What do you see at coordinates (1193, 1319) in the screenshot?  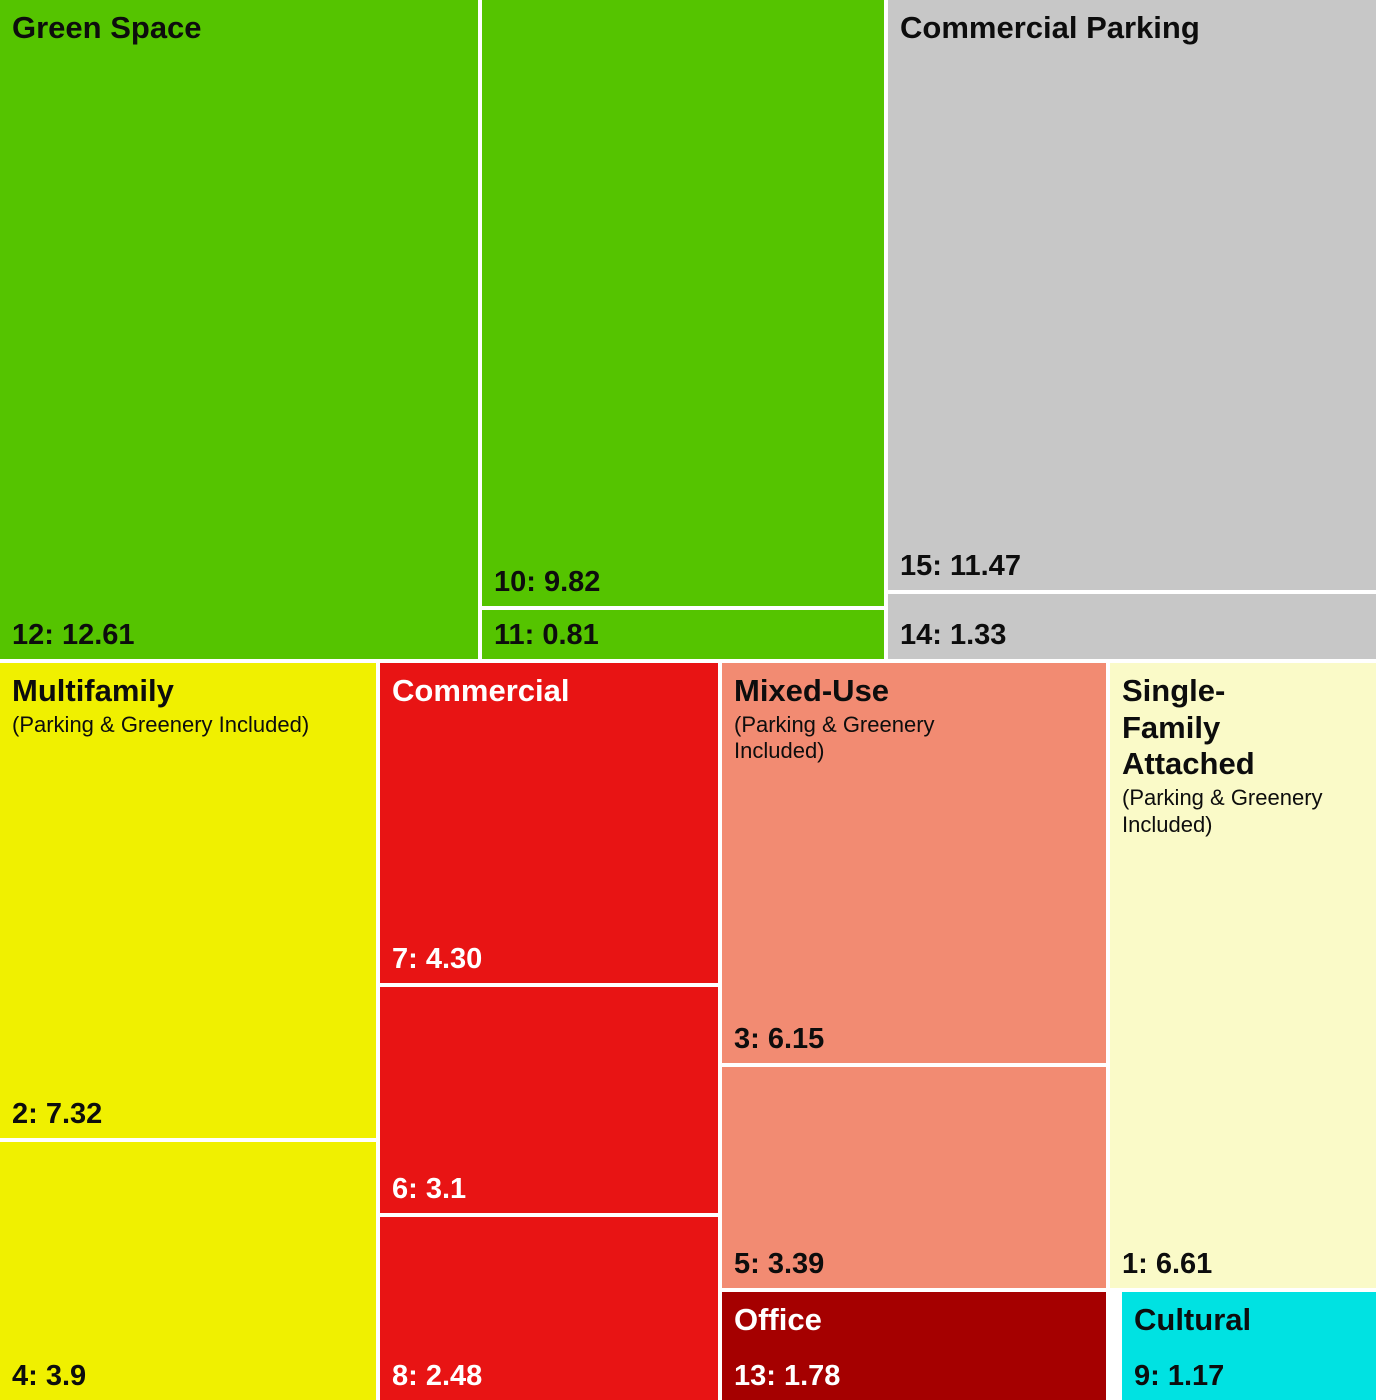 I see `group-title-cultural: Cultural` at bounding box center [1193, 1319].